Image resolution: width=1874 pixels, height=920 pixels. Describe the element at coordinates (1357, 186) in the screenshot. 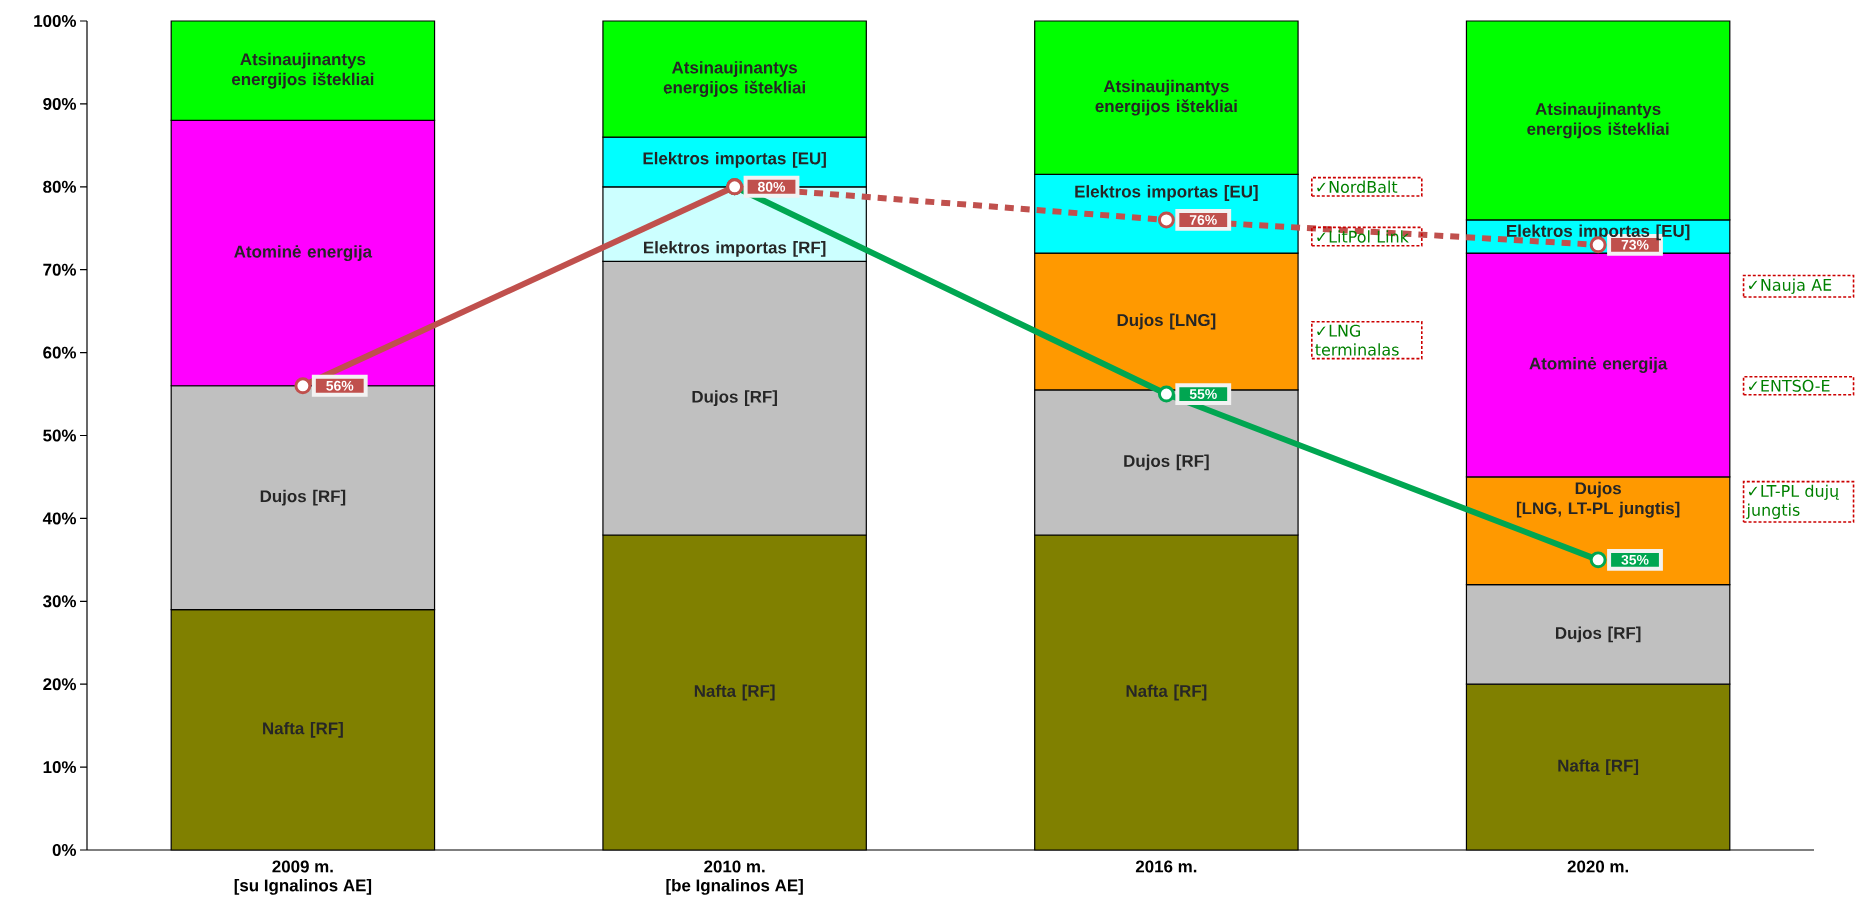

I see `annotation: ✓NordBalt` at that location.